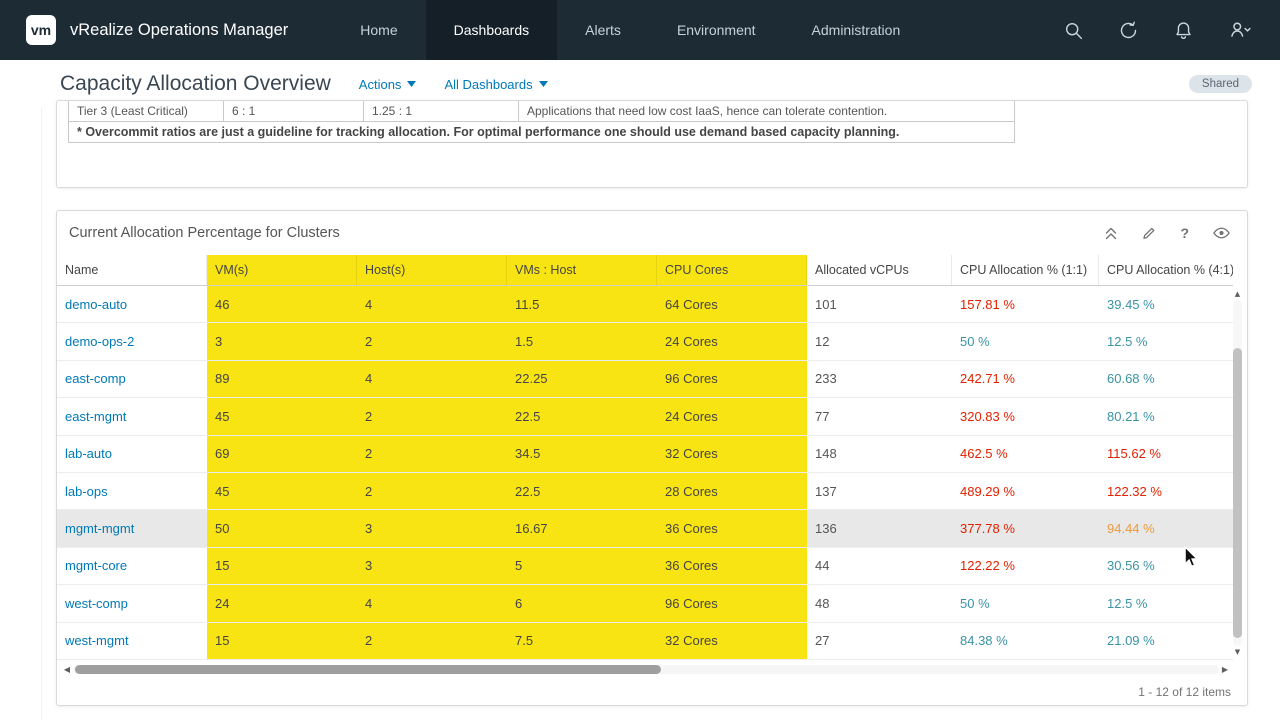 This screenshot has height=720, width=1280. Describe the element at coordinates (582, 640) in the screenshot. I see `vms-per-host-cell: 7.5` at that location.